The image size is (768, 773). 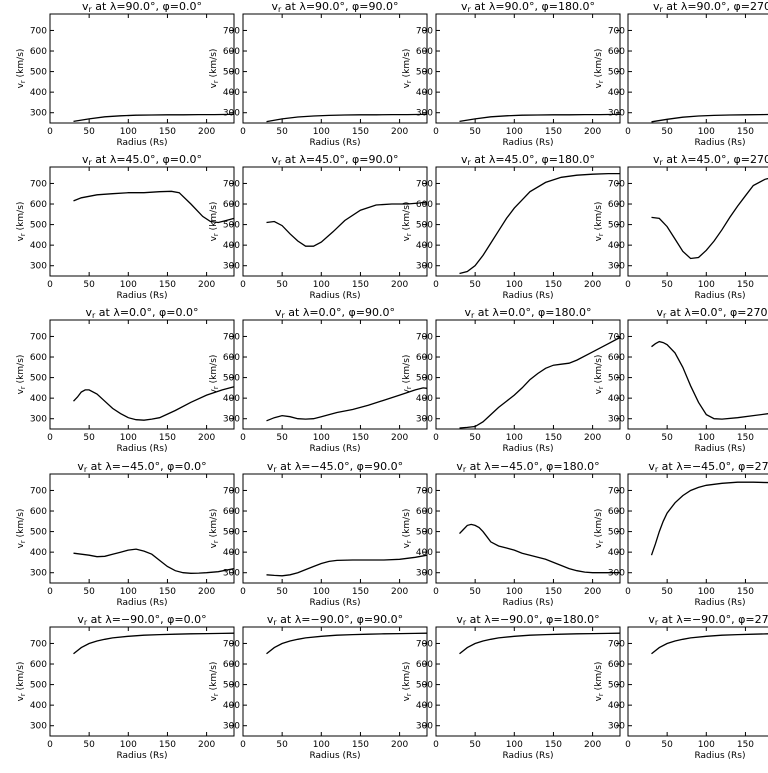 What do you see at coordinates (340, 312) in the screenshot?
I see `title-rest: at λ=0.0°, φ=90.0°` at bounding box center [340, 312].